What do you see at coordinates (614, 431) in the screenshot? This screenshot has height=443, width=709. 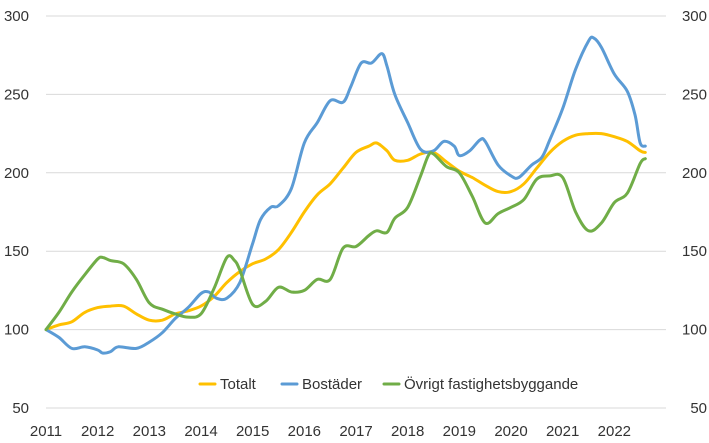 I see `x-tick-label: 2022` at bounding box center [614, 431].